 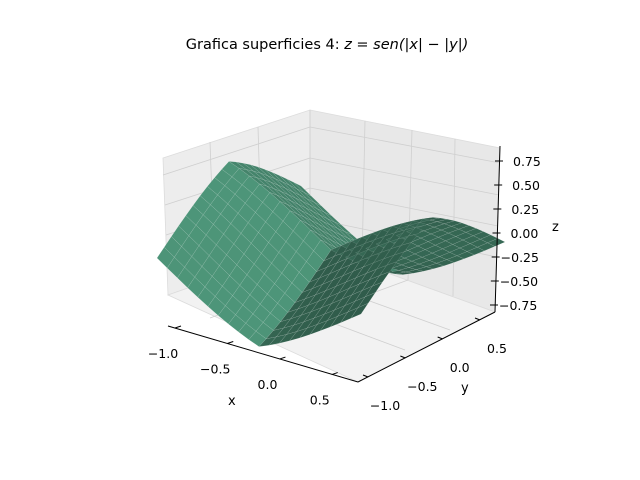 I want to click on x-tick-label: −0.5, so click(x=215, y=369).